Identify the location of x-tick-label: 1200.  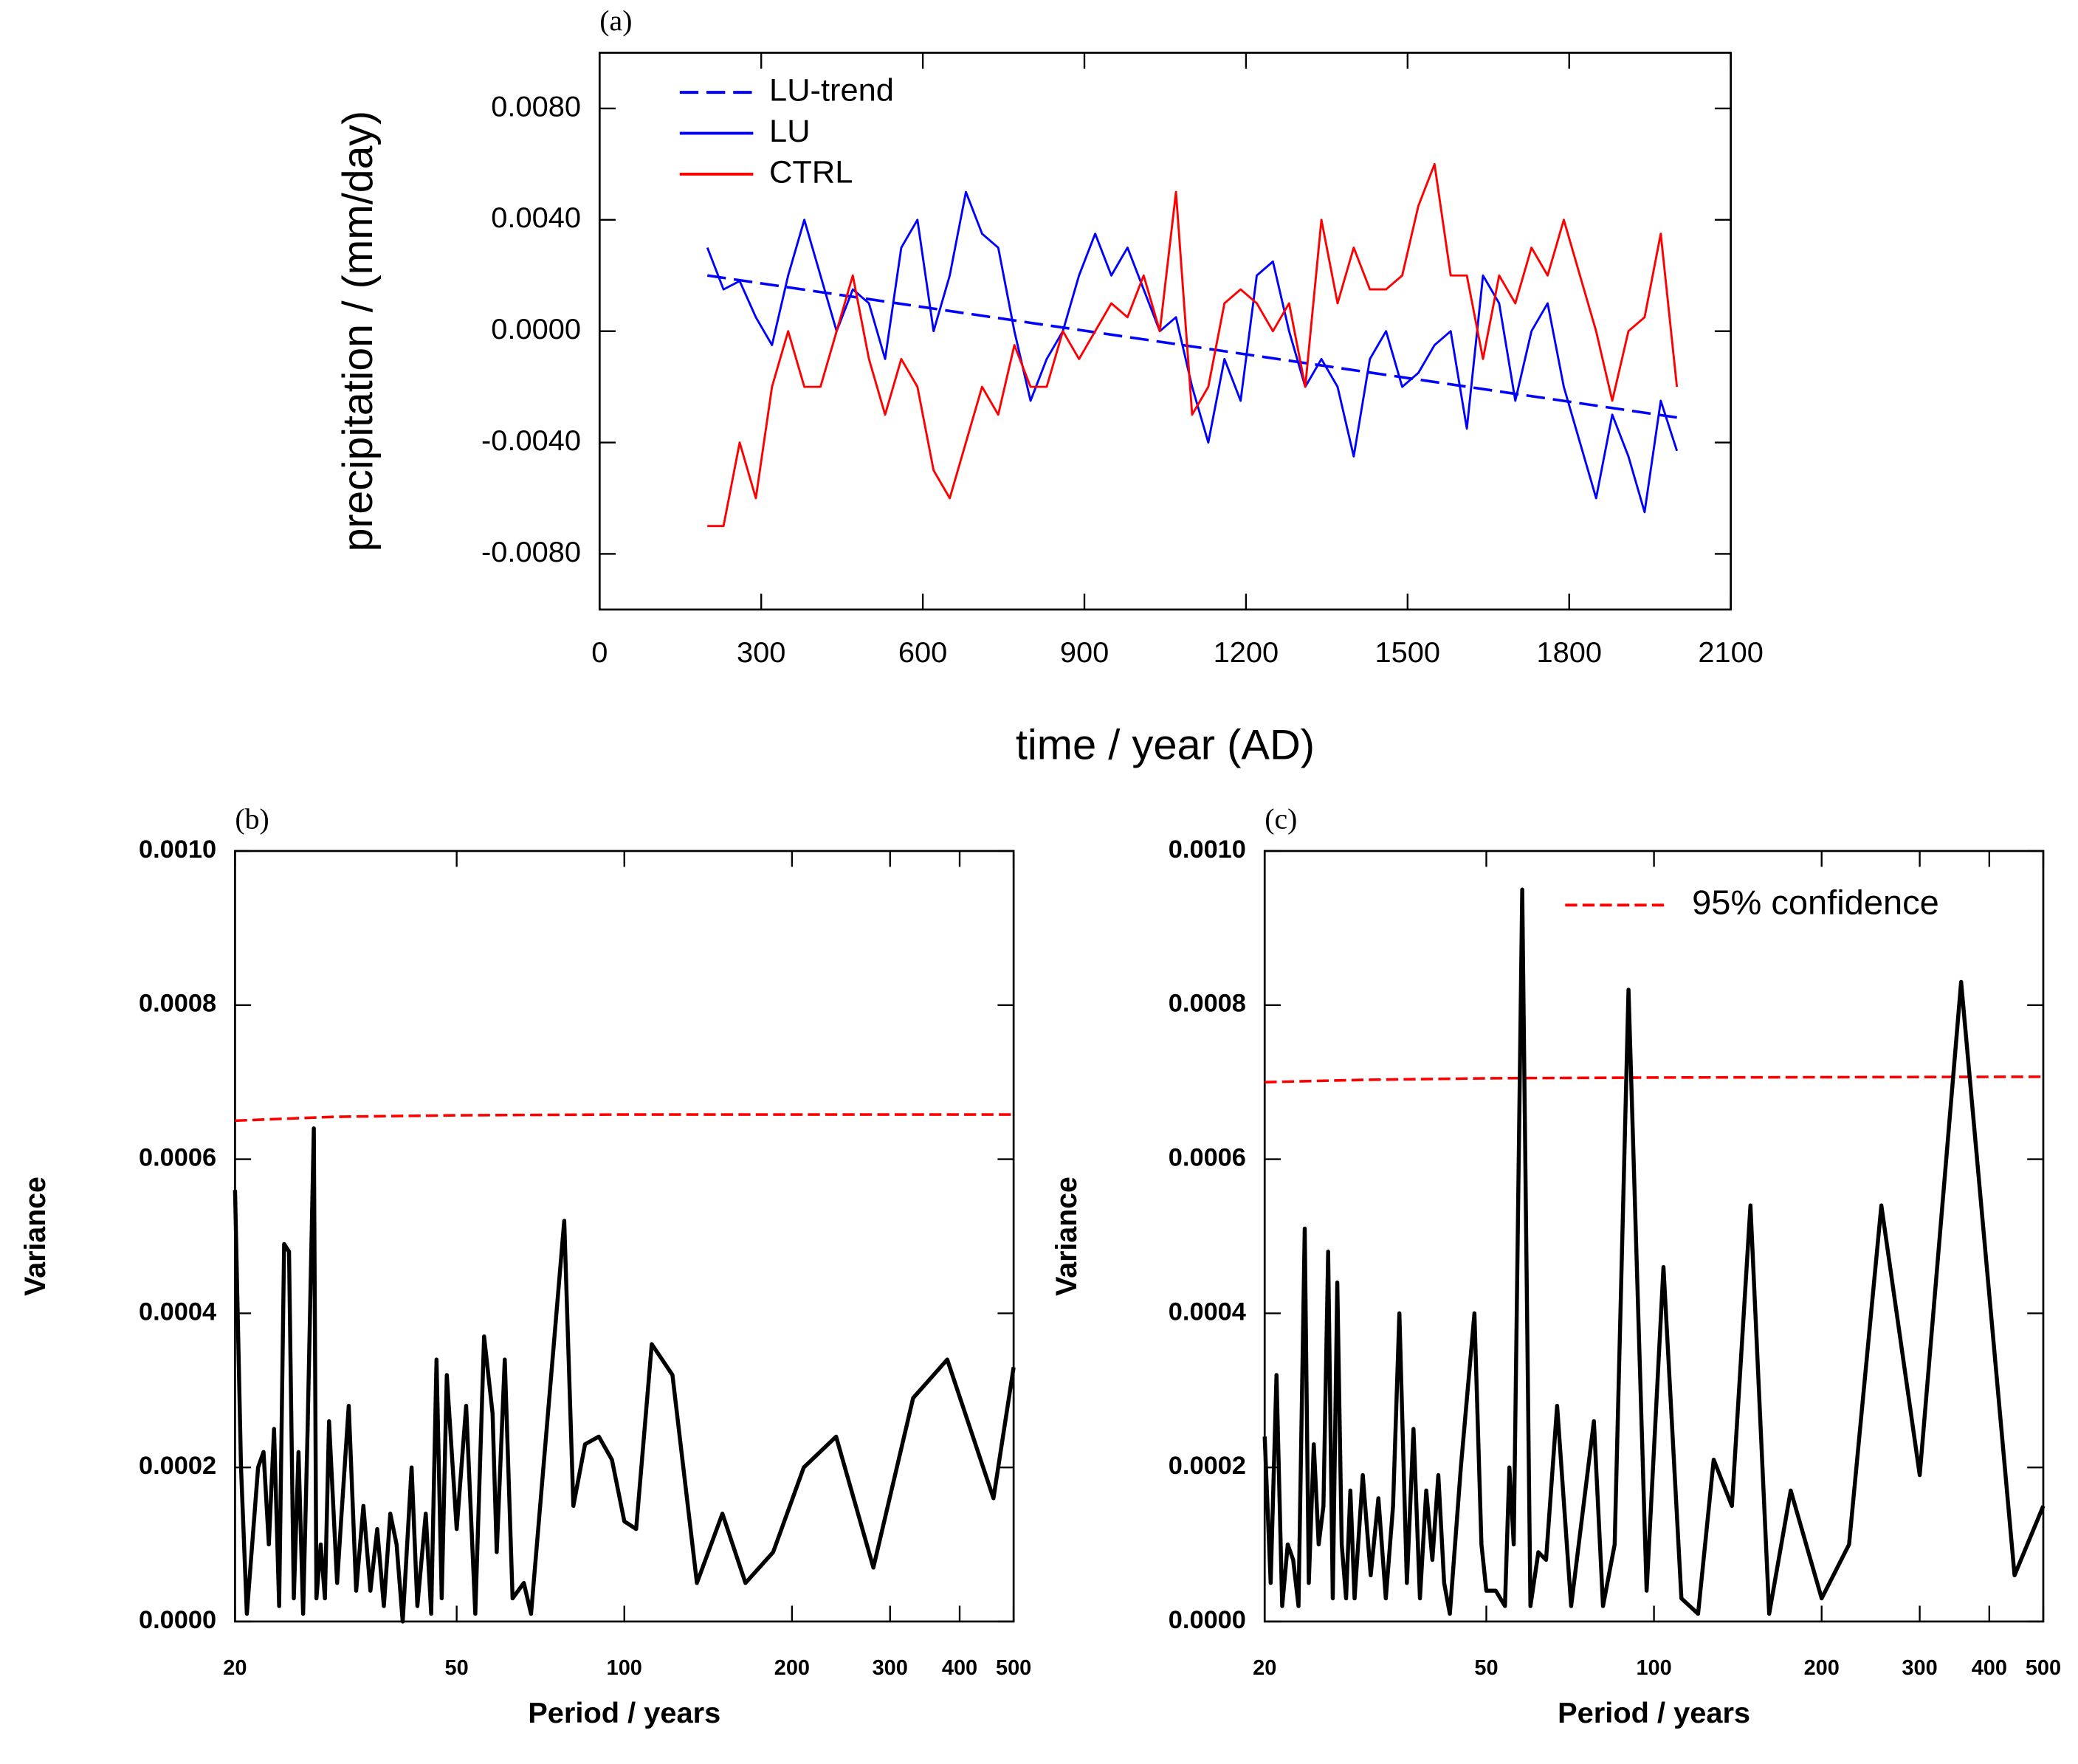
(1246, 652).